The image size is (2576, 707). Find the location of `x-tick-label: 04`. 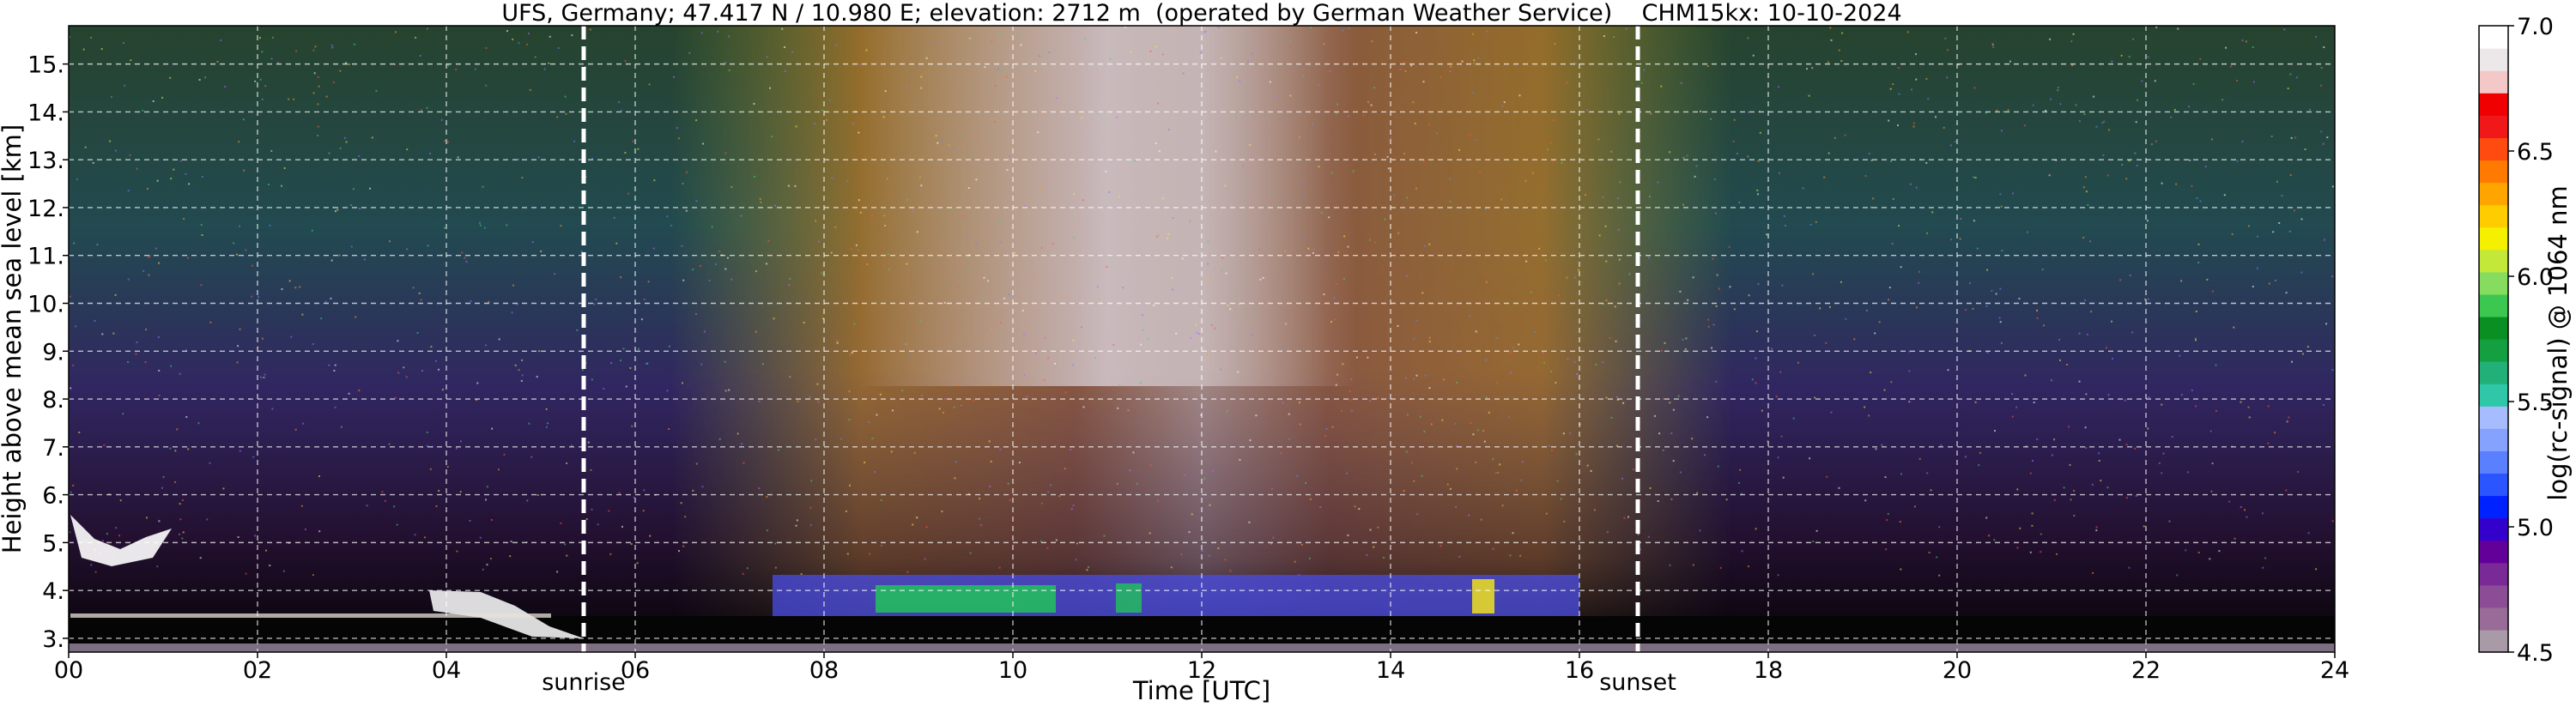

x-tick-label: 04 is located at coordinates (446, 670).